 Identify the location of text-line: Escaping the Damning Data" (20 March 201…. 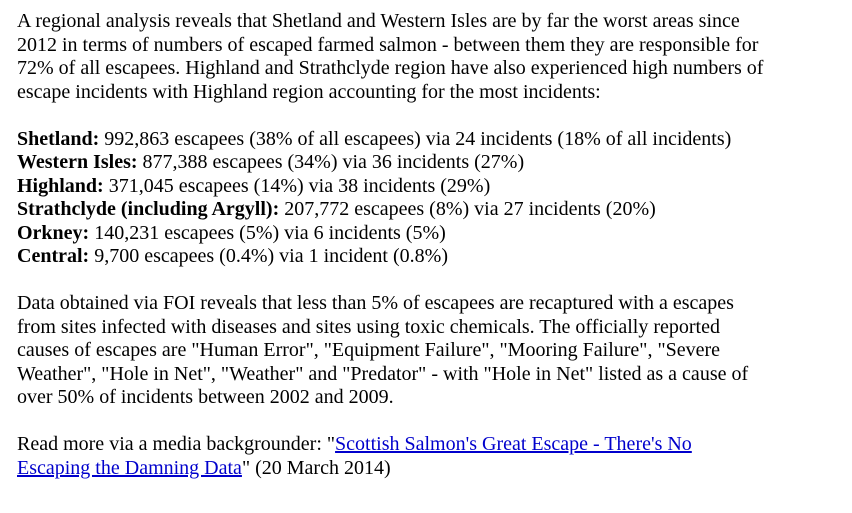
(434, 469).